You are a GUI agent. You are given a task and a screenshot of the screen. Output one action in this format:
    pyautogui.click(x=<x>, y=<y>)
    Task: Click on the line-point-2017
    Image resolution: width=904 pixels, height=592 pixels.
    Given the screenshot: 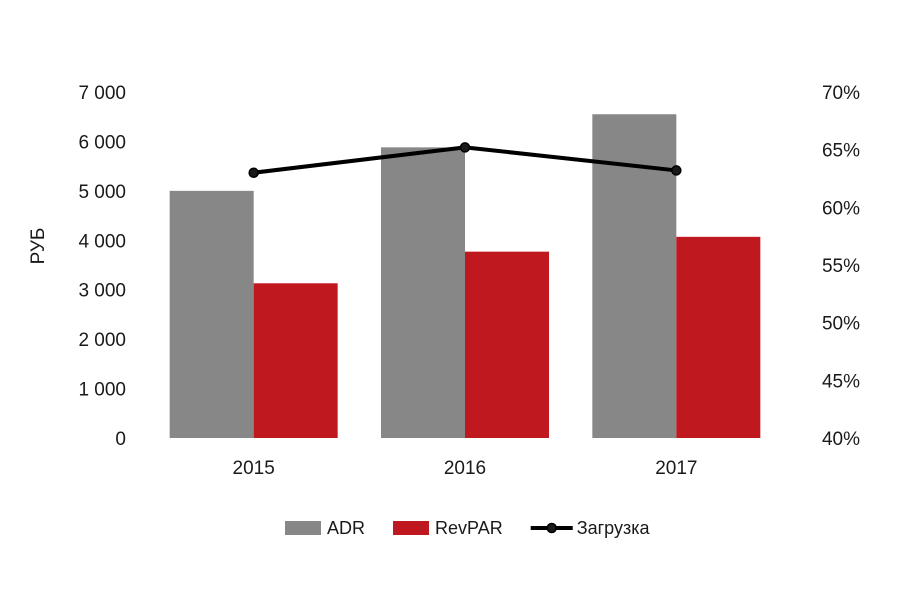 What is the action you would take?
    pyautogui.click(x=676, y=170)
    